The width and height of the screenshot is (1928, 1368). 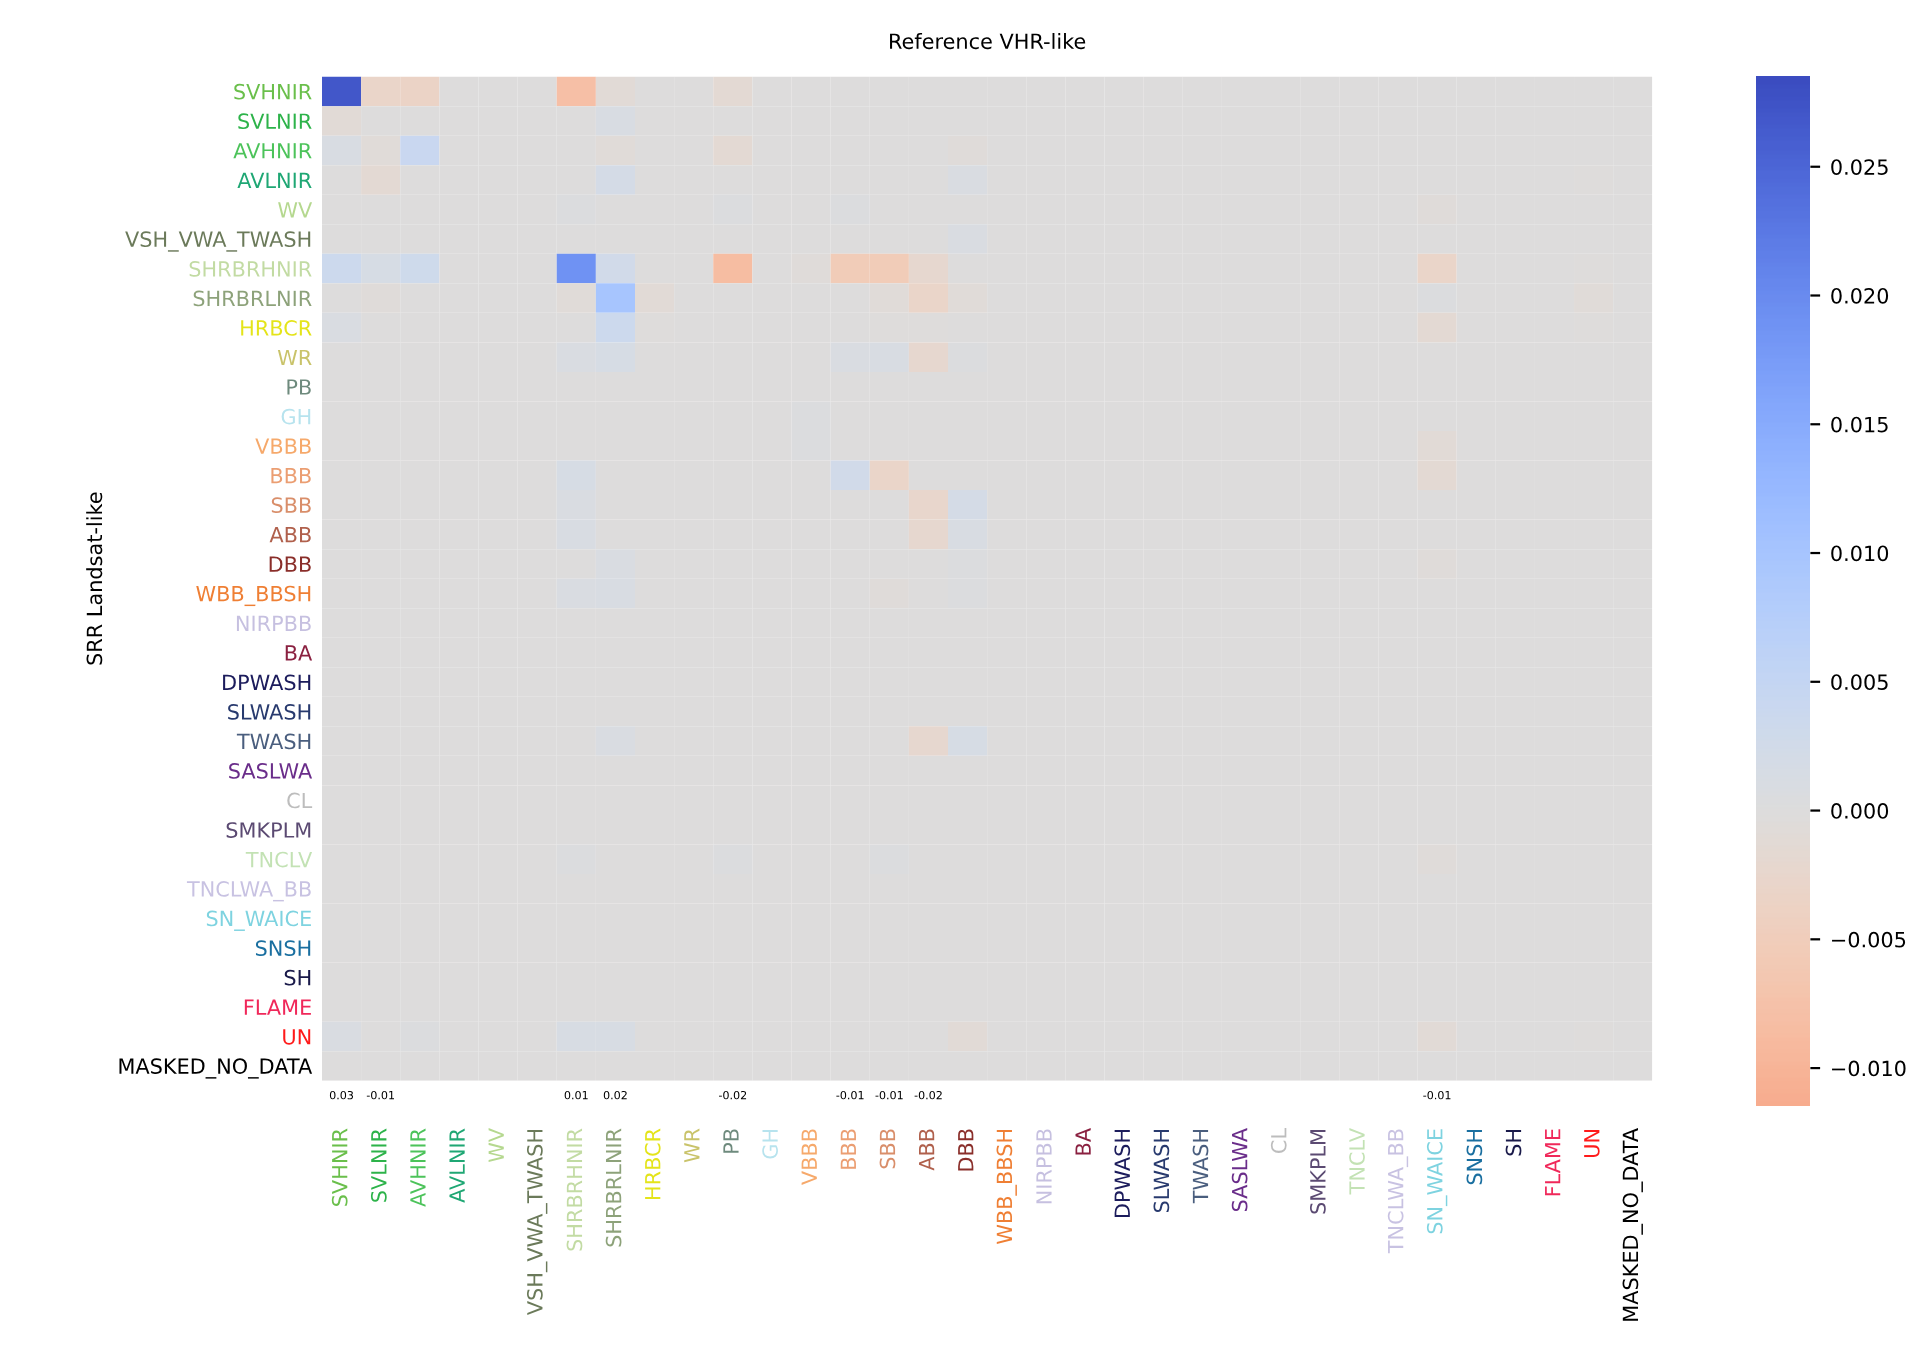 I want to click on x-tick-label: WV, so click(x=496, y=1145).